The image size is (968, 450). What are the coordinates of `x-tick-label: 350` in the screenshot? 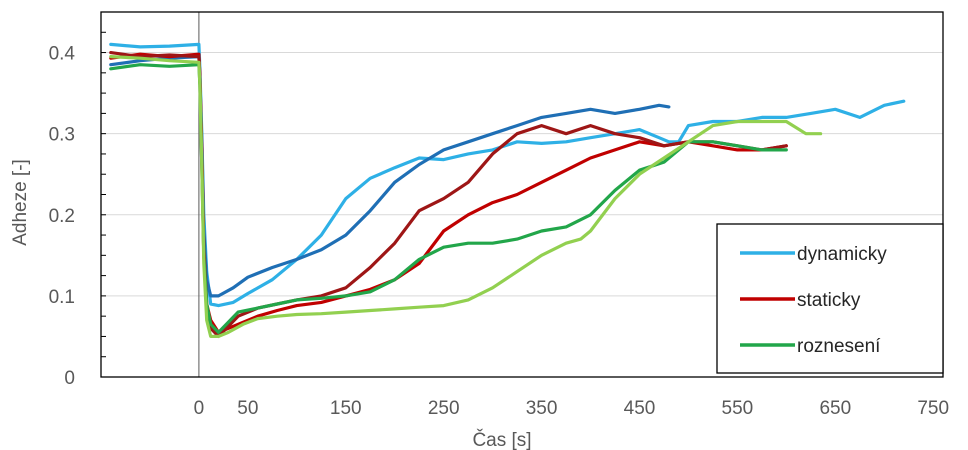 It's located at (542, 408).